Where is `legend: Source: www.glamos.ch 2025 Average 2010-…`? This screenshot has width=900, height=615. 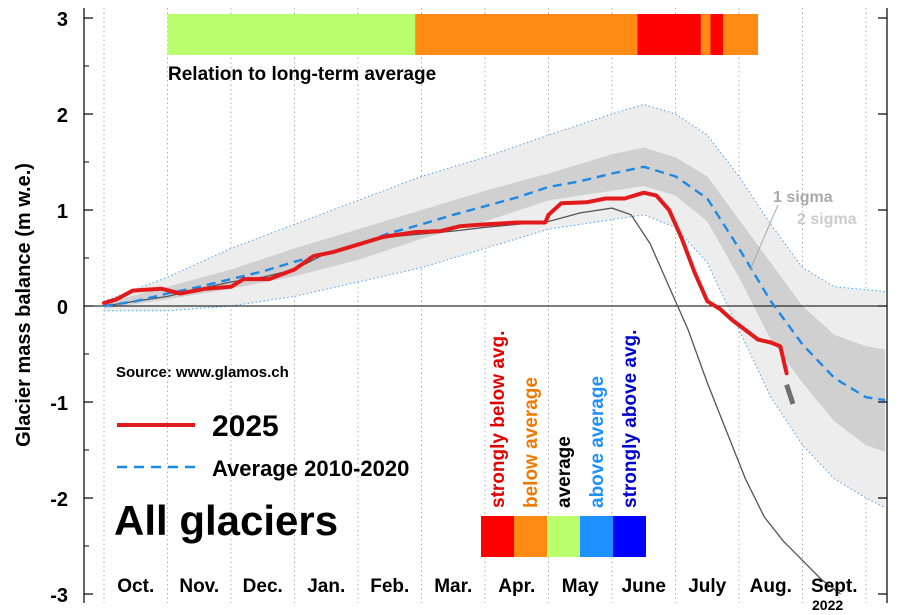
legend: Source: www.glamos.ch 2025 Average 2010-… is located at coordinates (261, 454).